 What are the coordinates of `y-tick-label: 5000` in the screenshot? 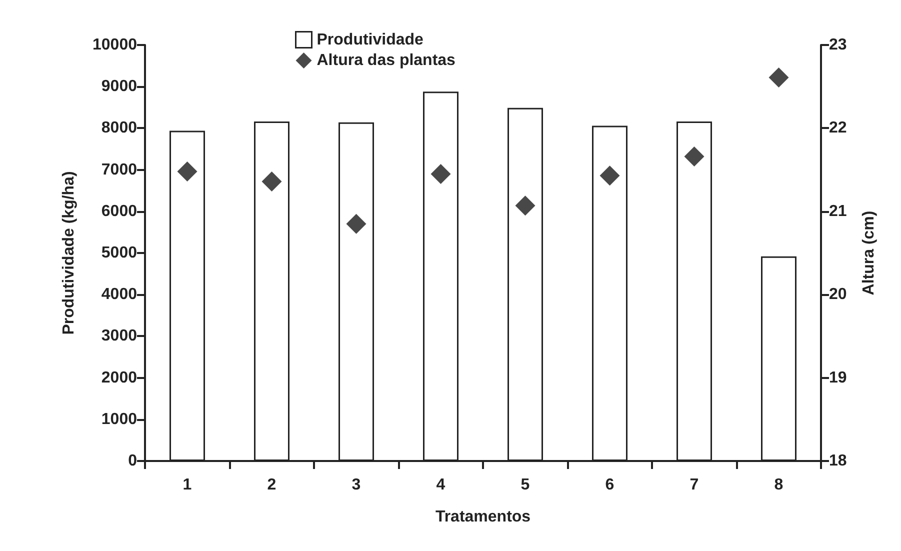 It's located at (119, 253).